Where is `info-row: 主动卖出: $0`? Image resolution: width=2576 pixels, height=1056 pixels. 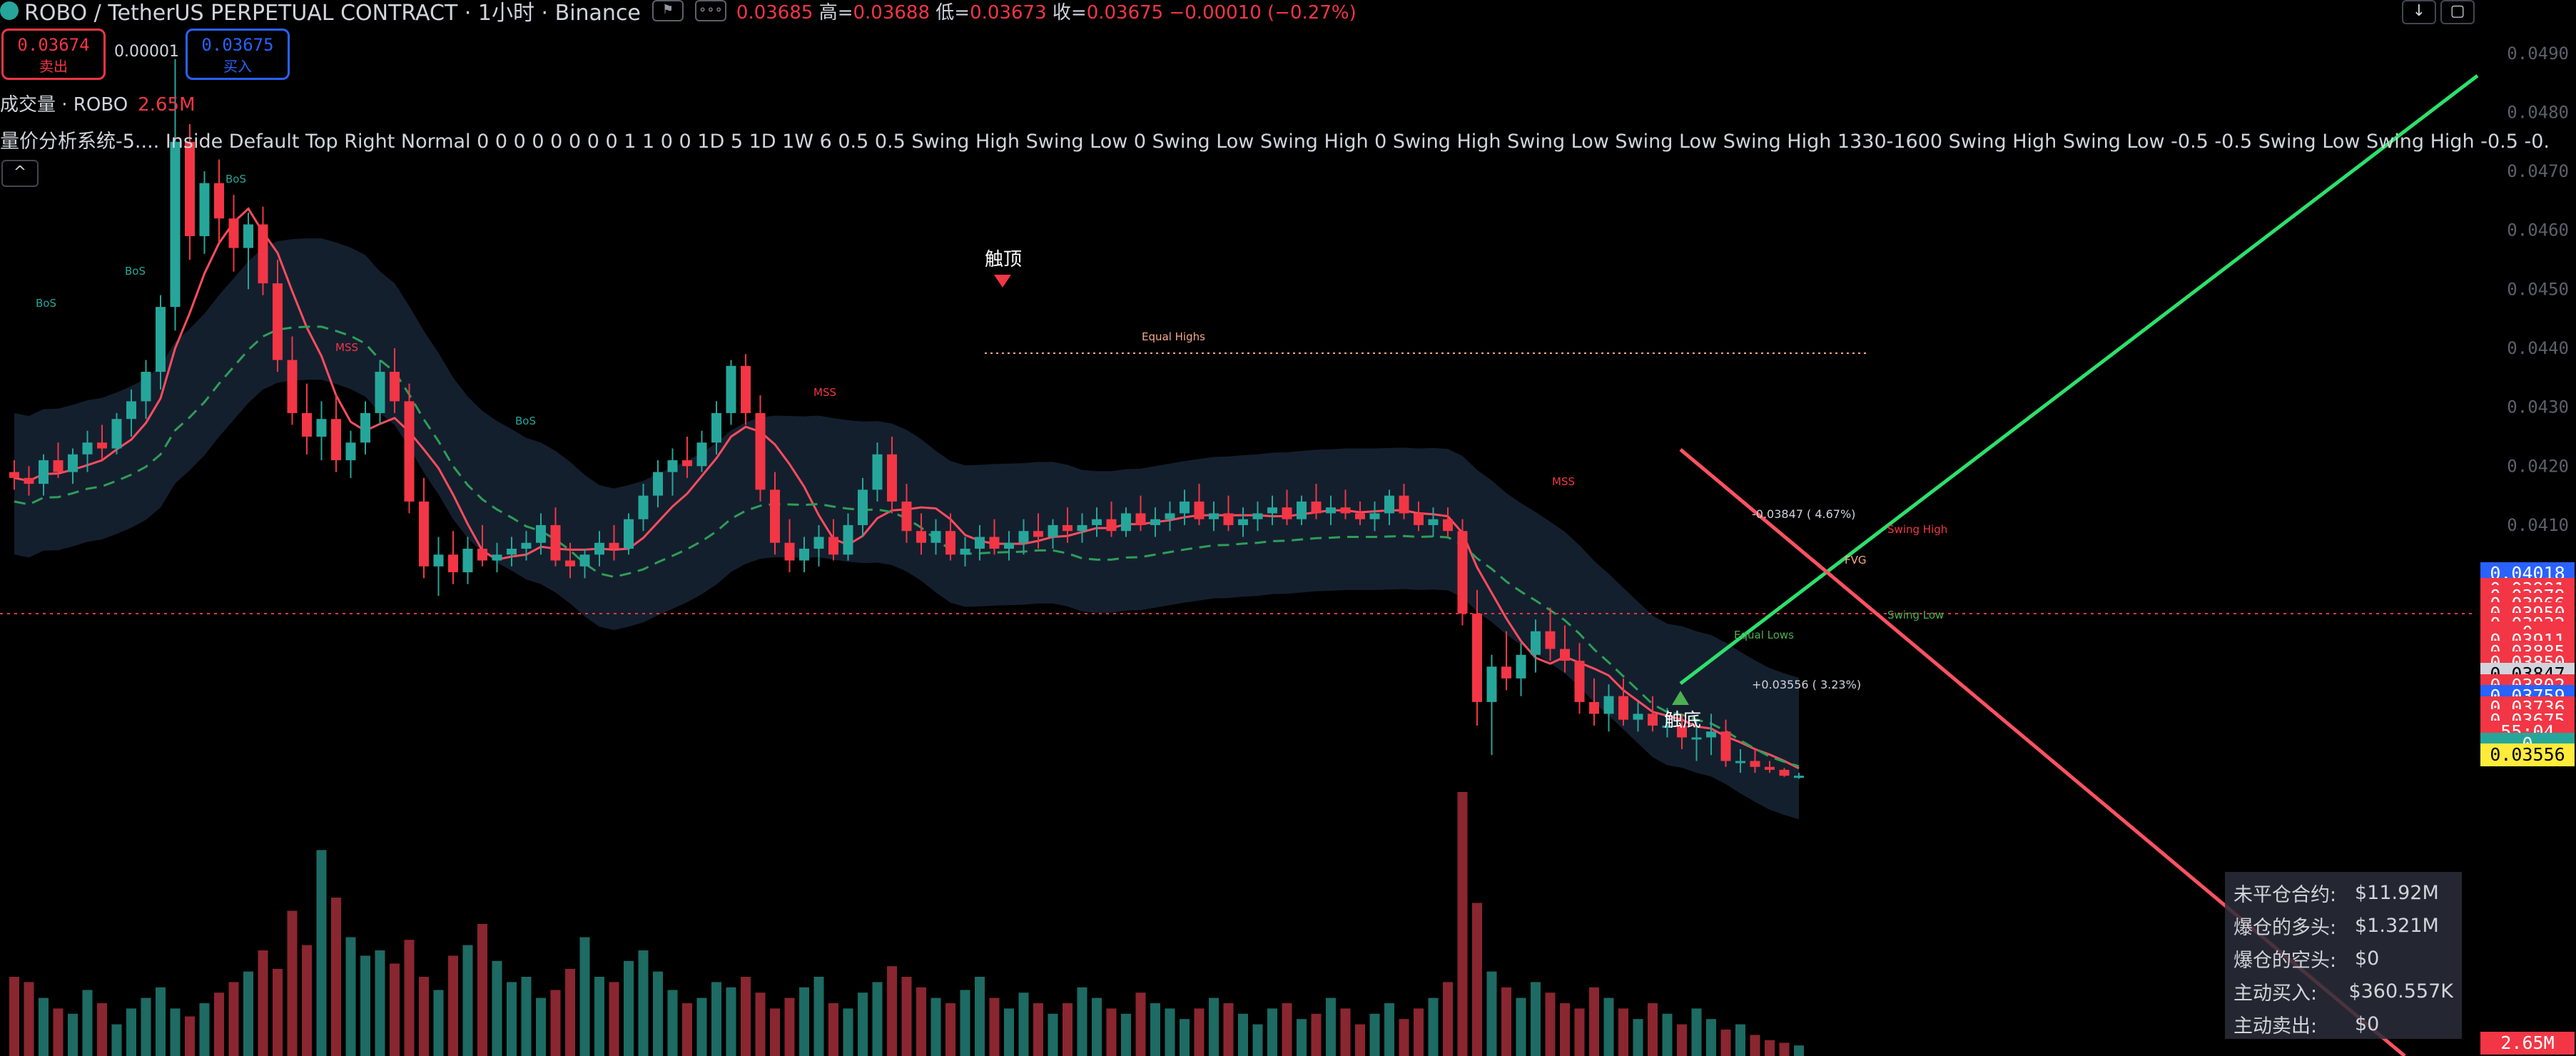 info-row: 主动卖出: $0 is located at coordinates (2306, 1024).